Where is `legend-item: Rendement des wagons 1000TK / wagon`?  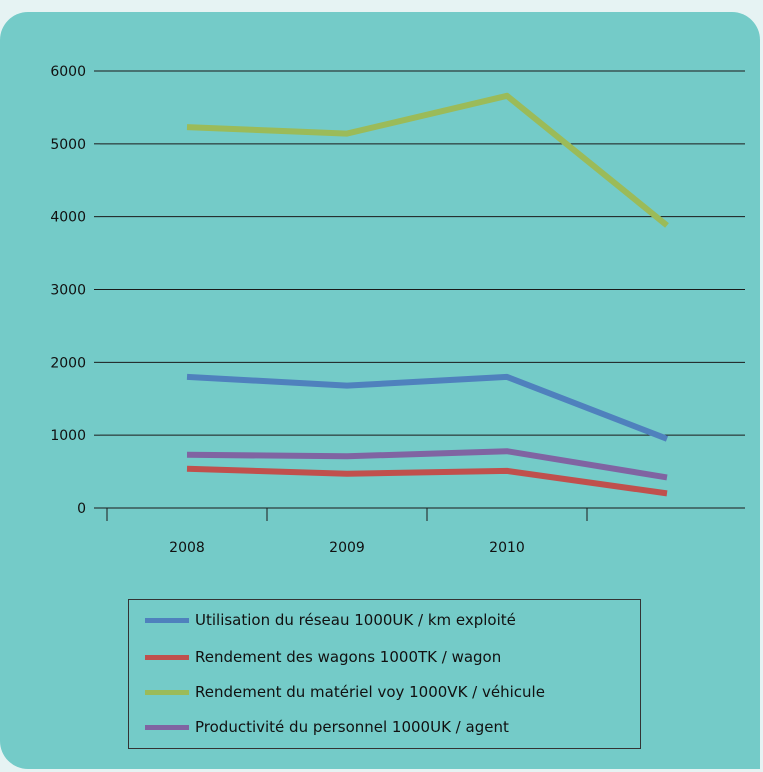
legend-item: Rendement des wagons 1000TK / wagon is located at coordinates (323, 657).